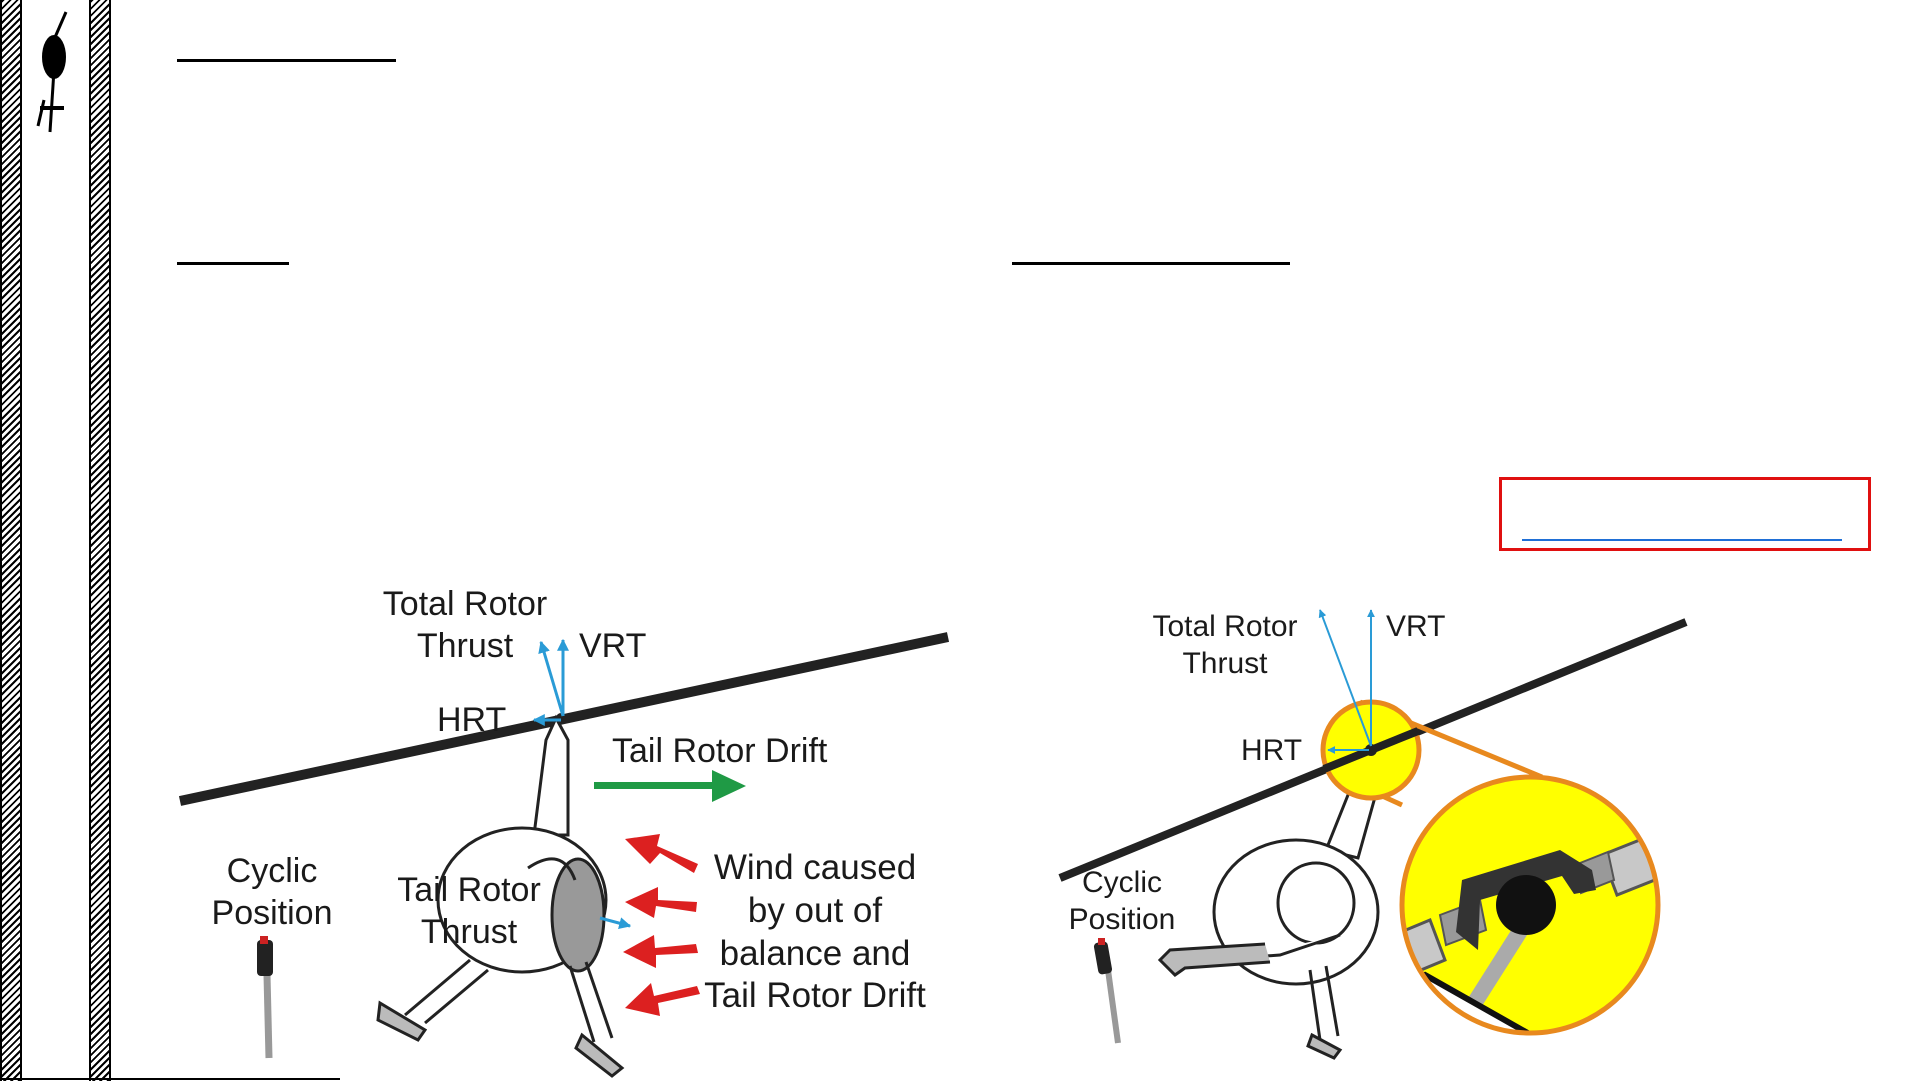  What do you see at coordinates (469, 932) in the screenshot?
I see `left-tail-thrust-label-2: Thrust` at bounding box center [469, 932].